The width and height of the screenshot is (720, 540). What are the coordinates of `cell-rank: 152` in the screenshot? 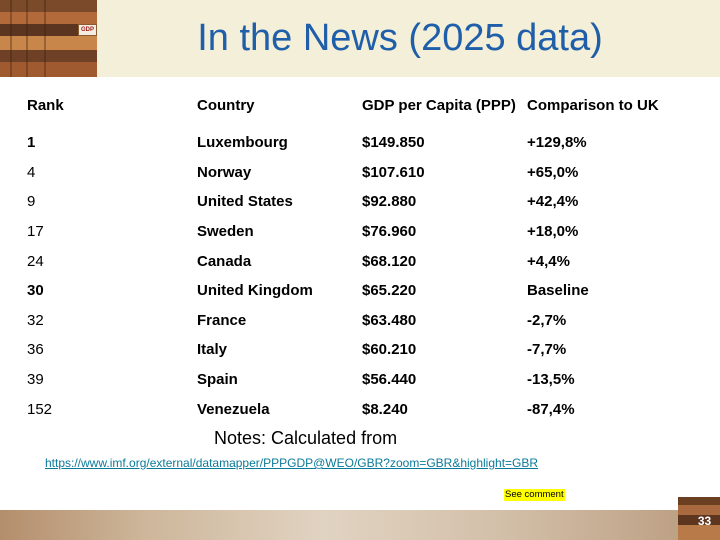 It's located at (40, 409).